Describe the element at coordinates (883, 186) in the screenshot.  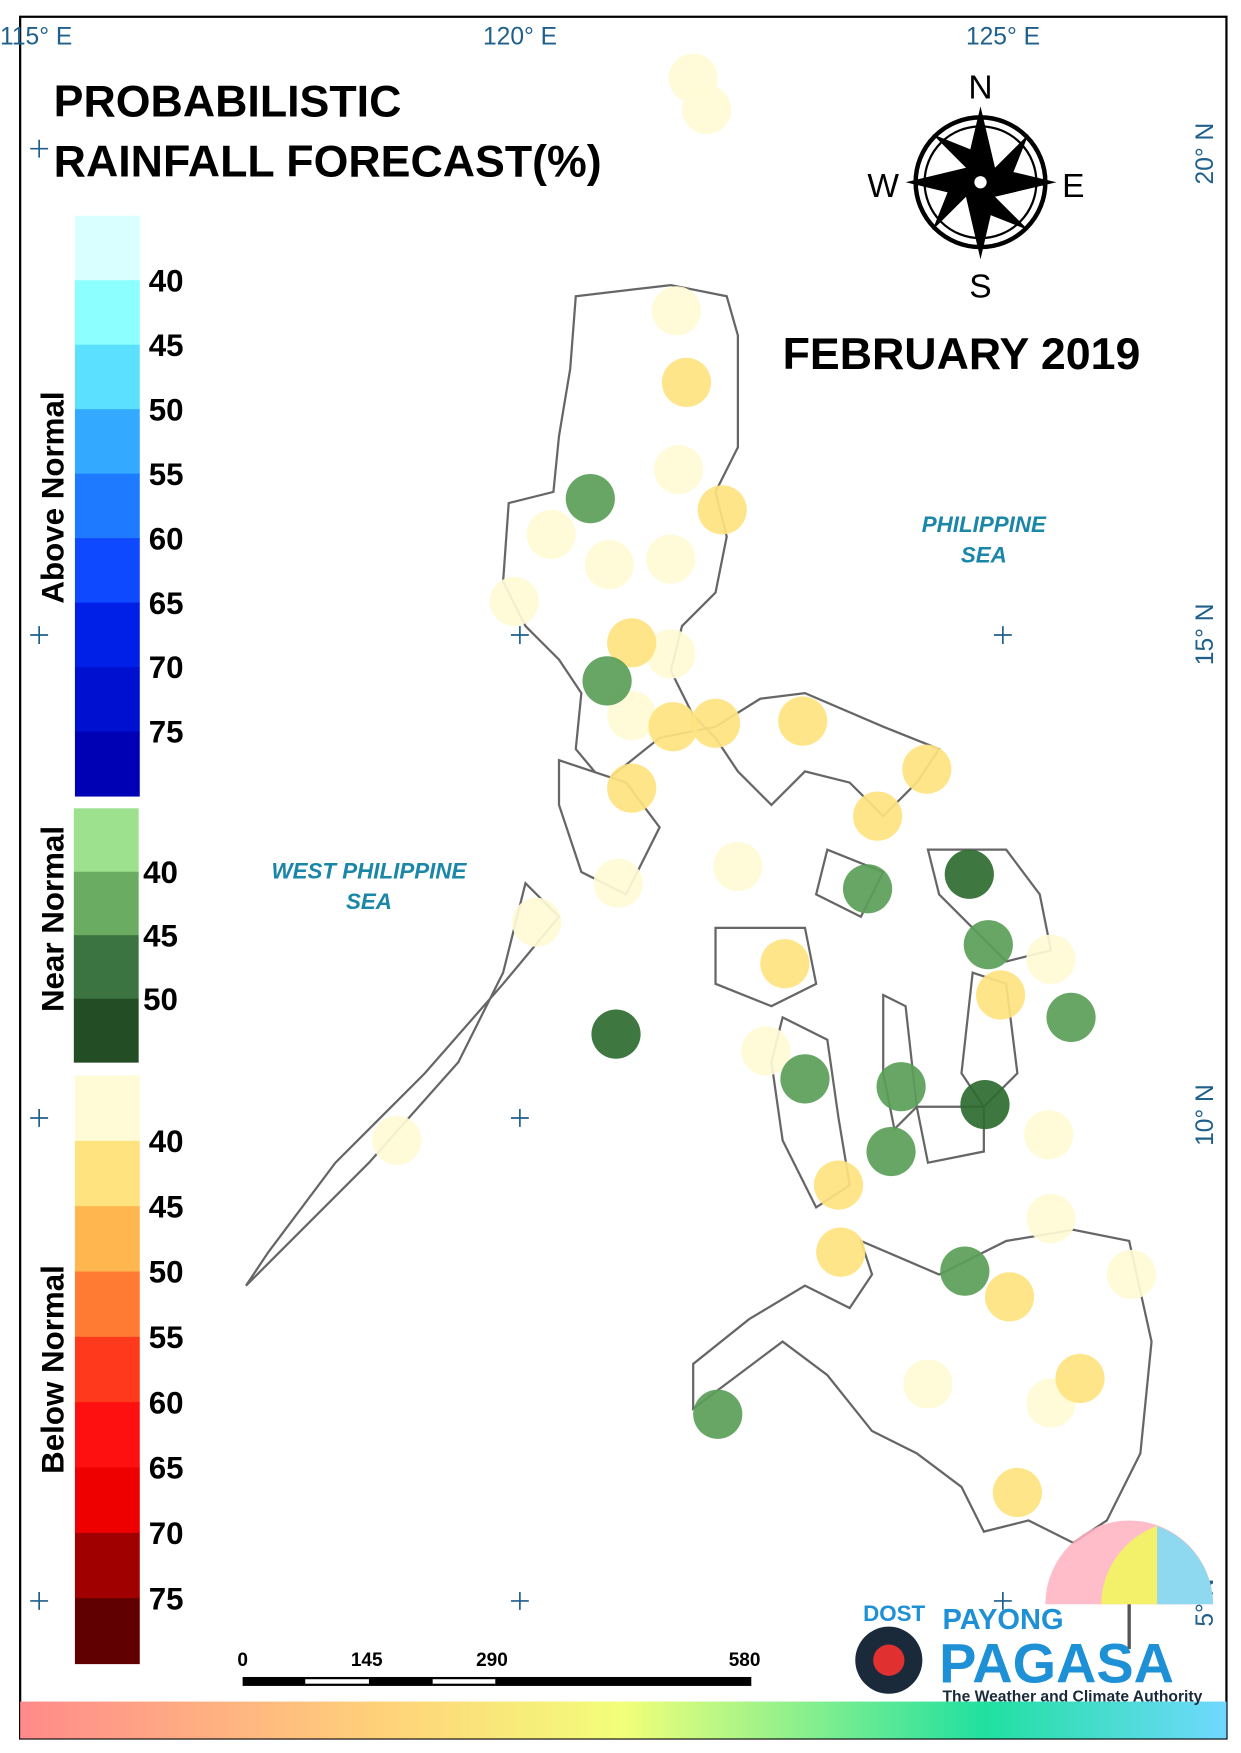
I see `compass-w: W` at that location.